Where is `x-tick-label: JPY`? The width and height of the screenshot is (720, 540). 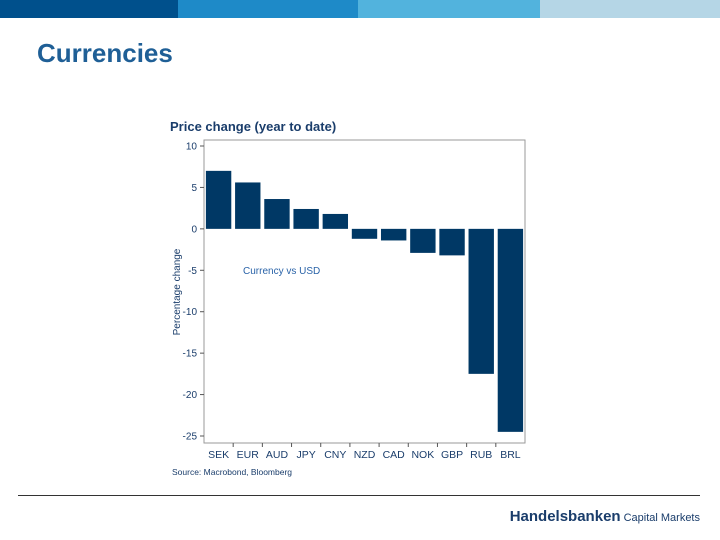 x-tick-label: JPY is located at coordinates (306, 455).